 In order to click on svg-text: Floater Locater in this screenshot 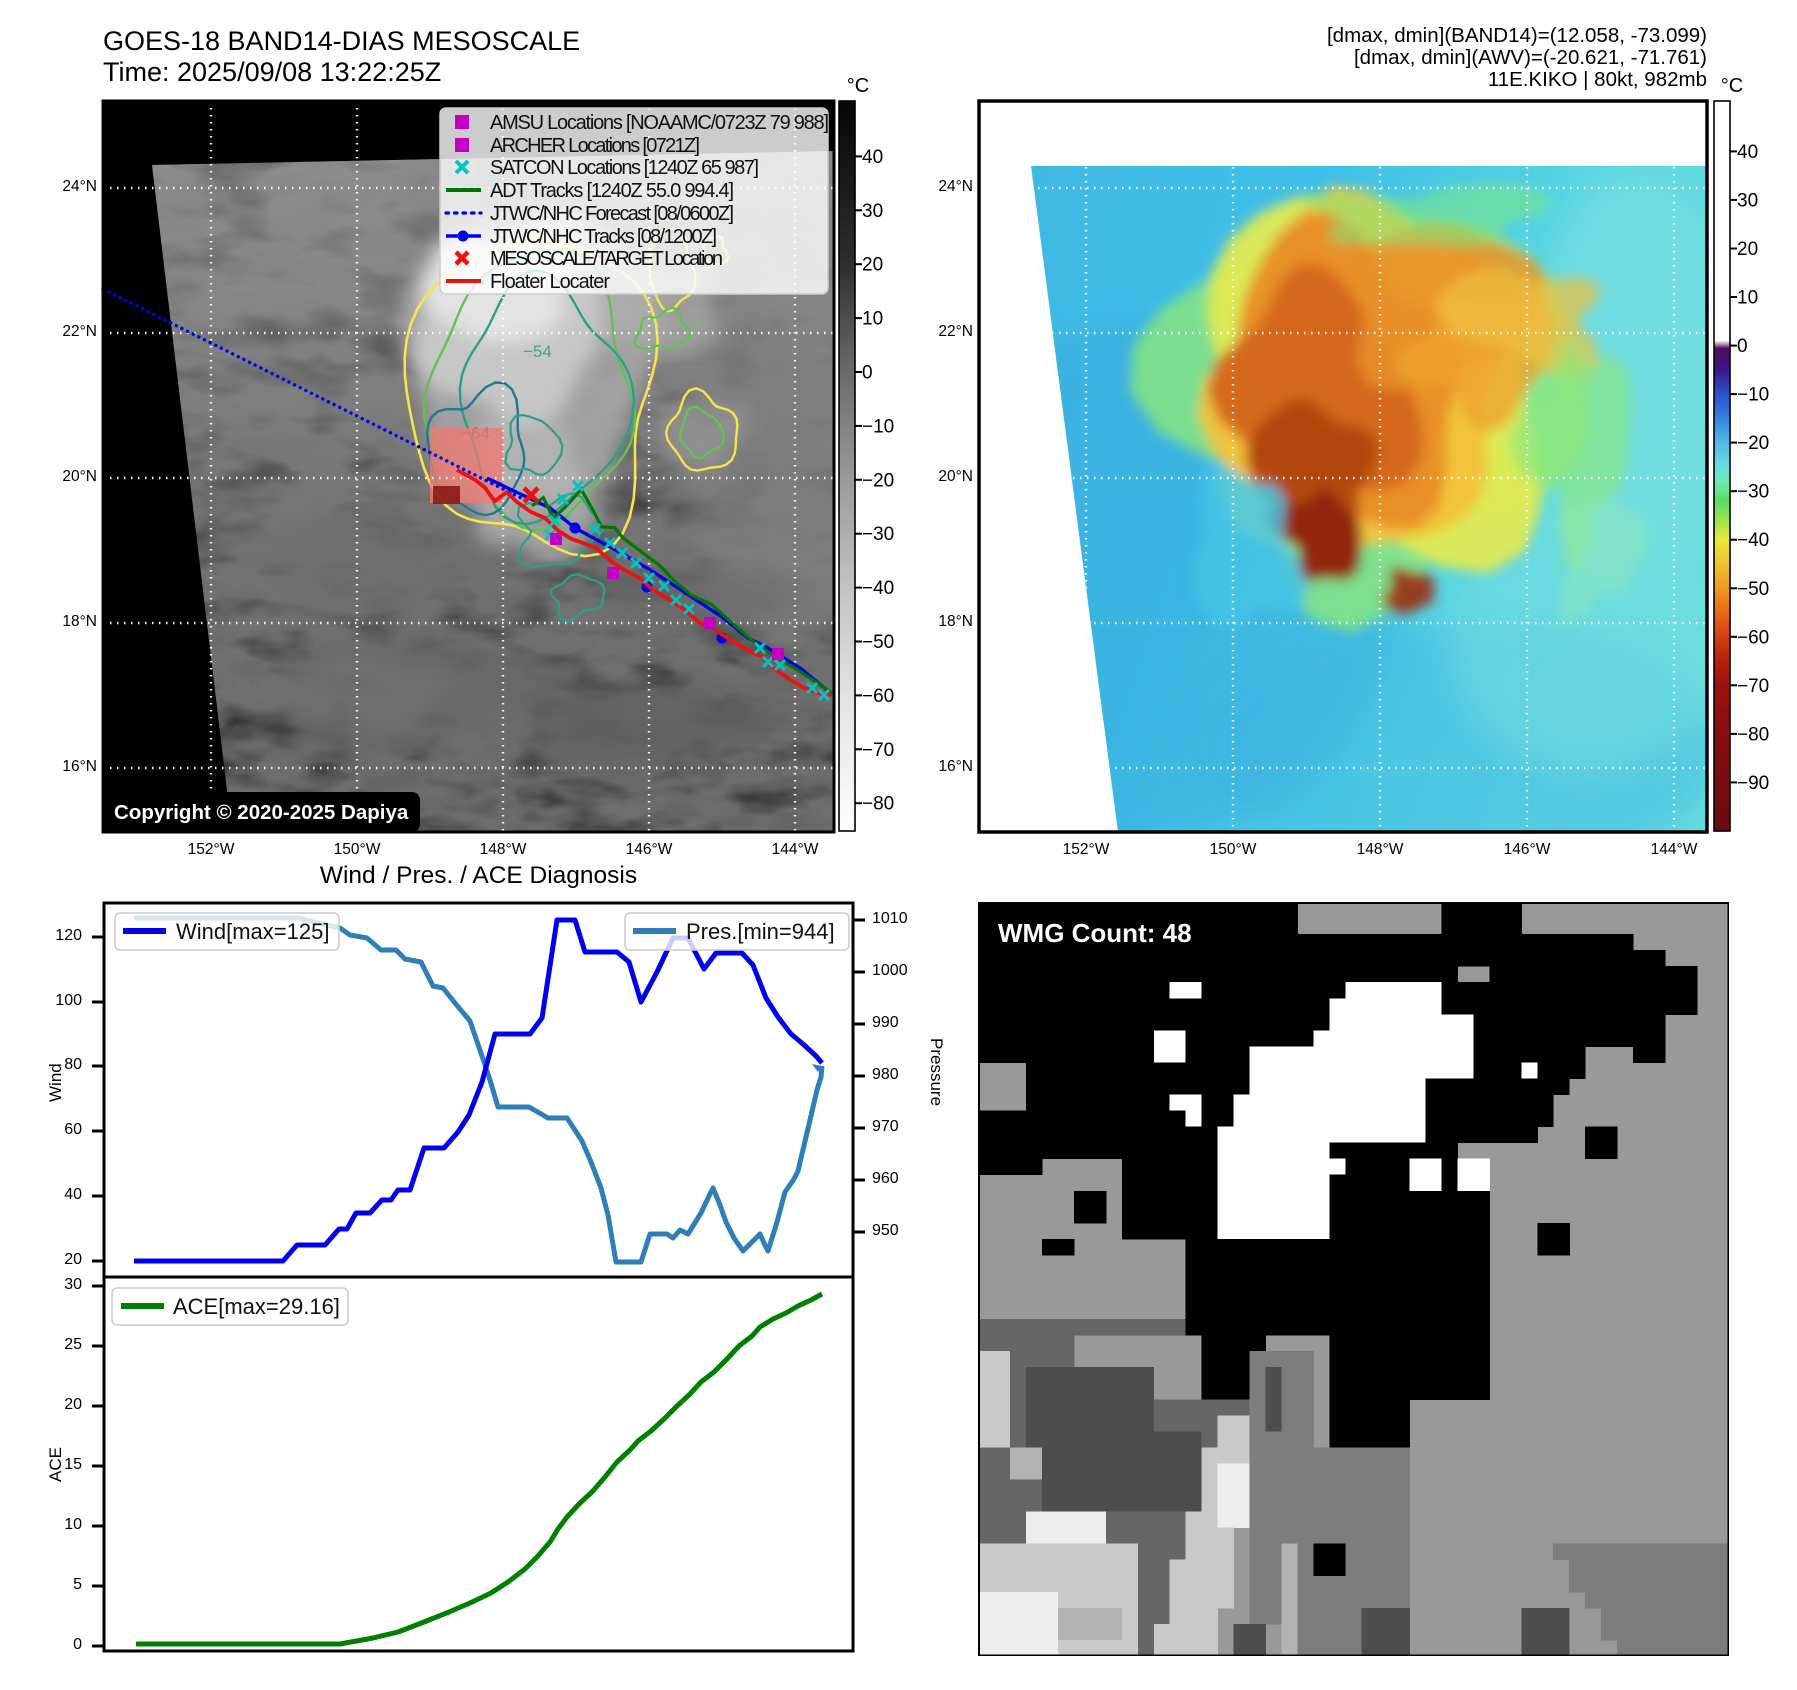, I will do `click(550, 282)`.